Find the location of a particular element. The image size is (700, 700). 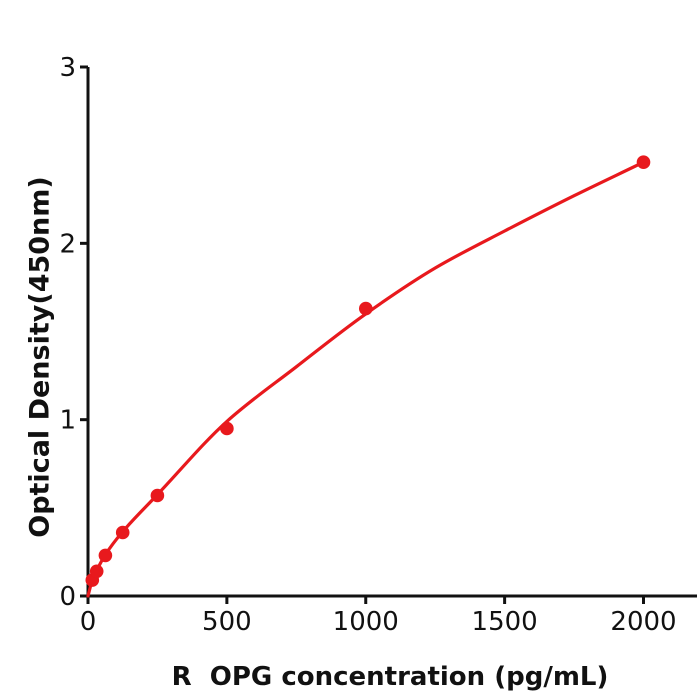

x-tick-label: 1000 is located at coordinates (366, 622).